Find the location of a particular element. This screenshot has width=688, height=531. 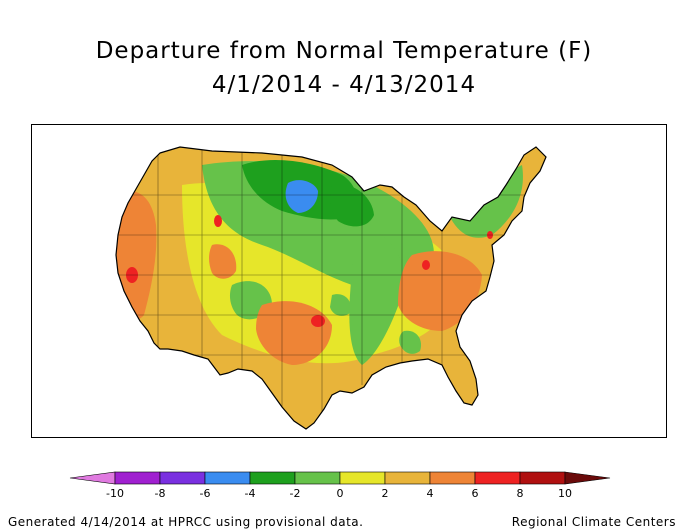

source-label: Regional Climate Centers is located at coordinates (593, 522).